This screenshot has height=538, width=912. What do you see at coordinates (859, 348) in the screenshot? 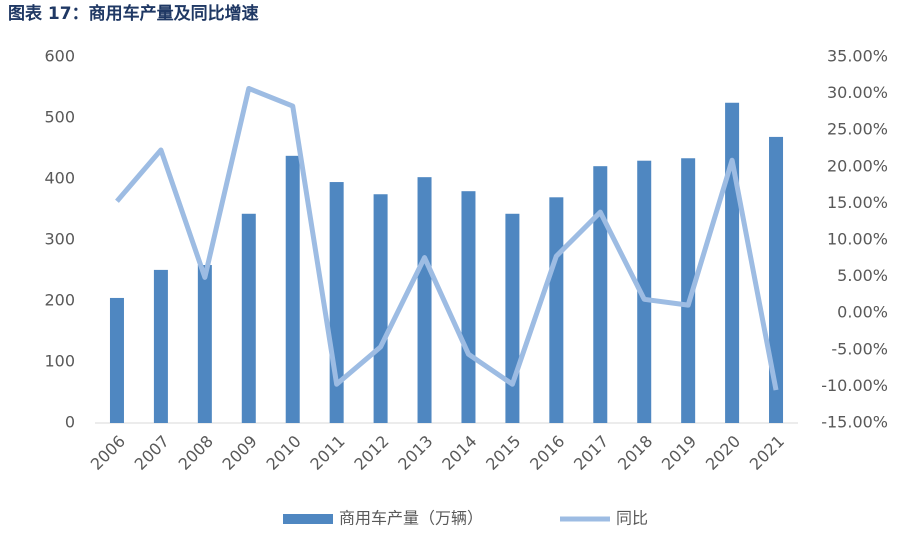
I see `y2-tick-label: -5.00%` at bounding box center [859, 348].